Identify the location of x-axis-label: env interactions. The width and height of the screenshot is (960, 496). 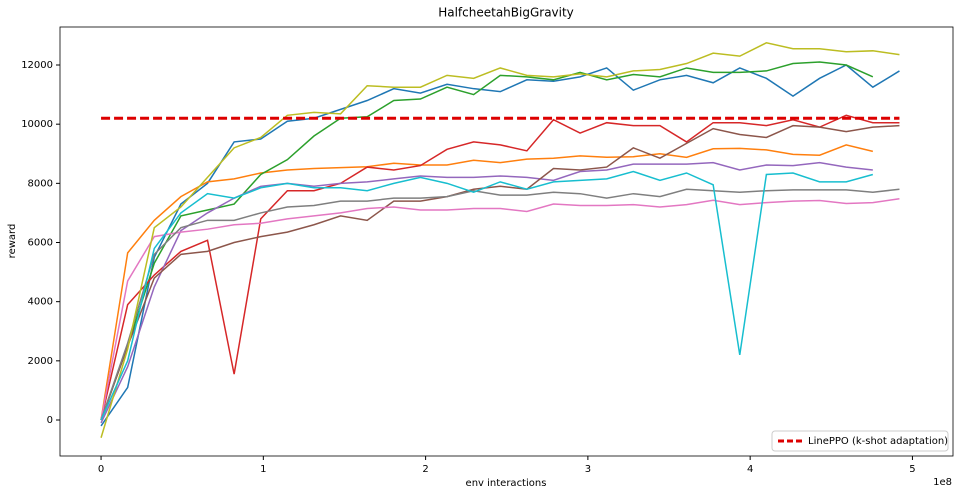
(506, 483).